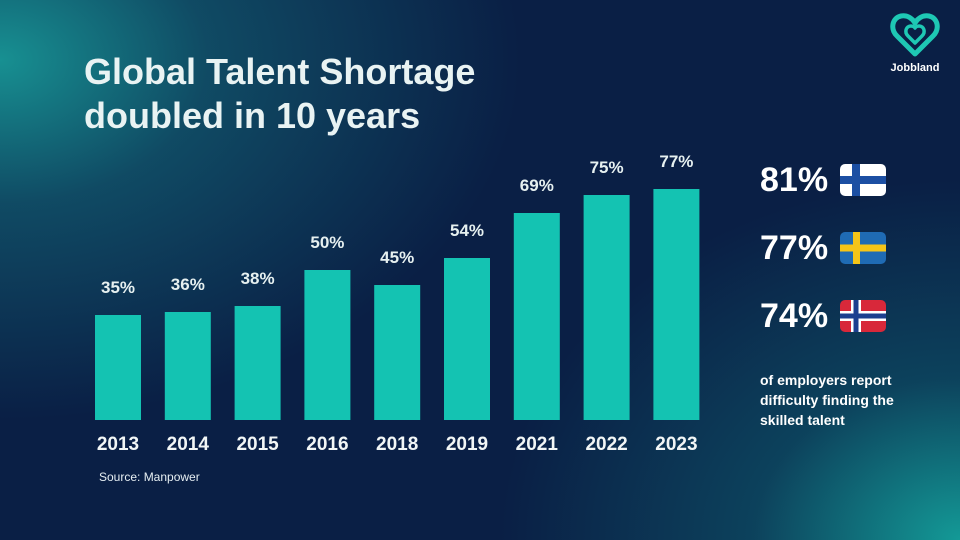 Image resolution: width=960 pixels, height=540 pixels. Describe the element at coordinates (536, 316) in the screenshot. I see `bar-2021` at that location.